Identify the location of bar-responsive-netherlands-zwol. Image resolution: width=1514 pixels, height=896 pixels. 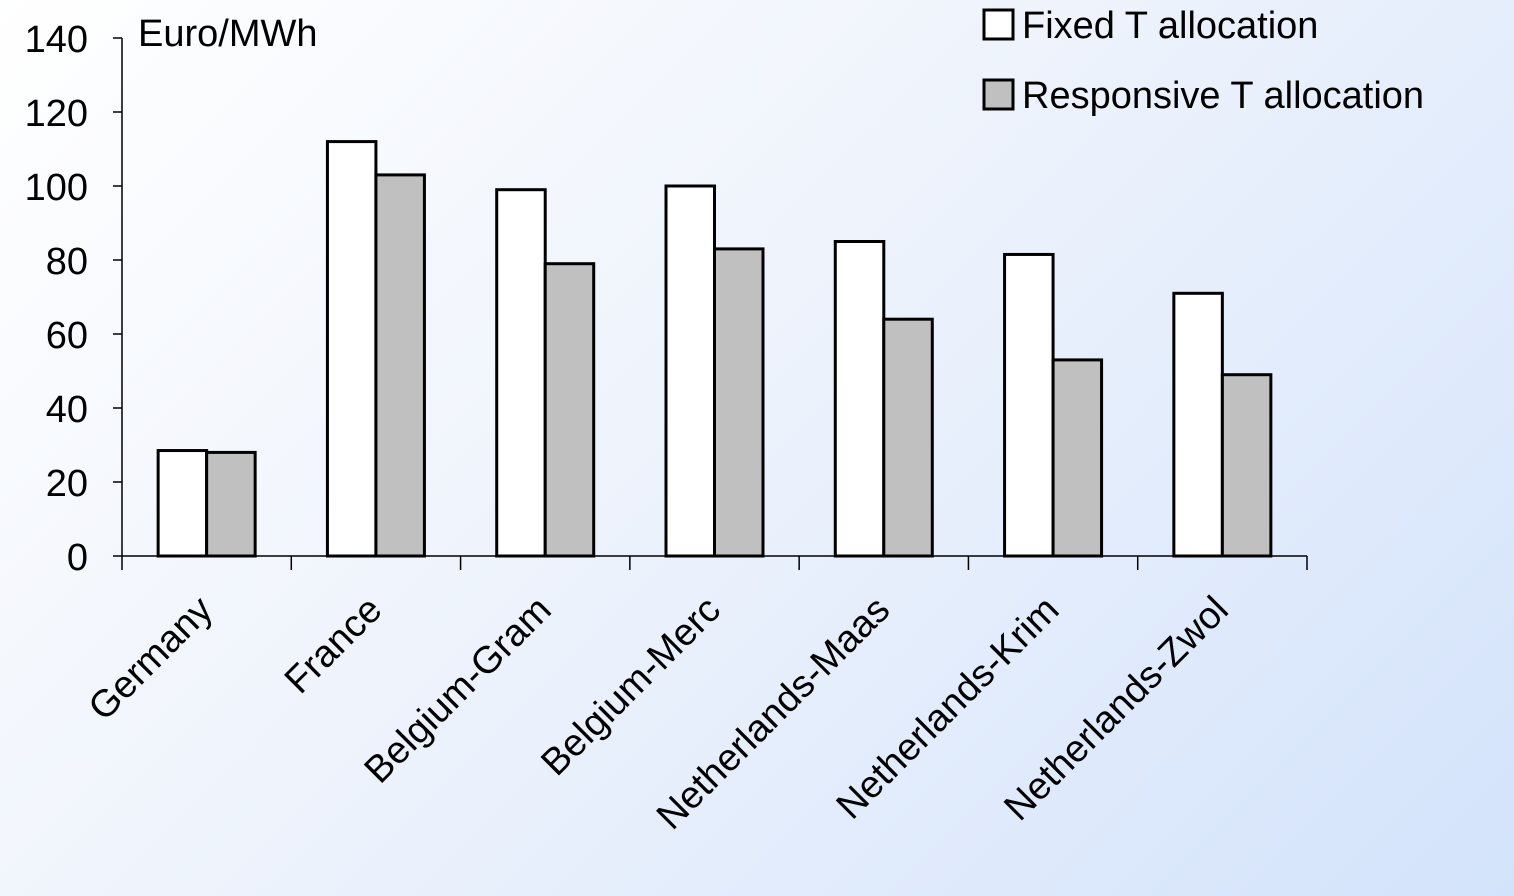
(1246, 465).